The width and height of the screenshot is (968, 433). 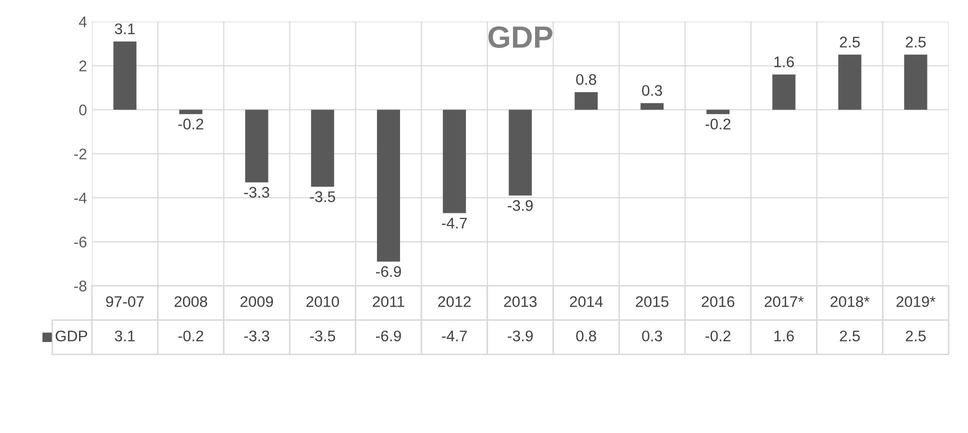 What do you see at coordinates (125, 302) in the screenshot?
I see `x-tick-label: 97-07` at bounding box center [125, 302].